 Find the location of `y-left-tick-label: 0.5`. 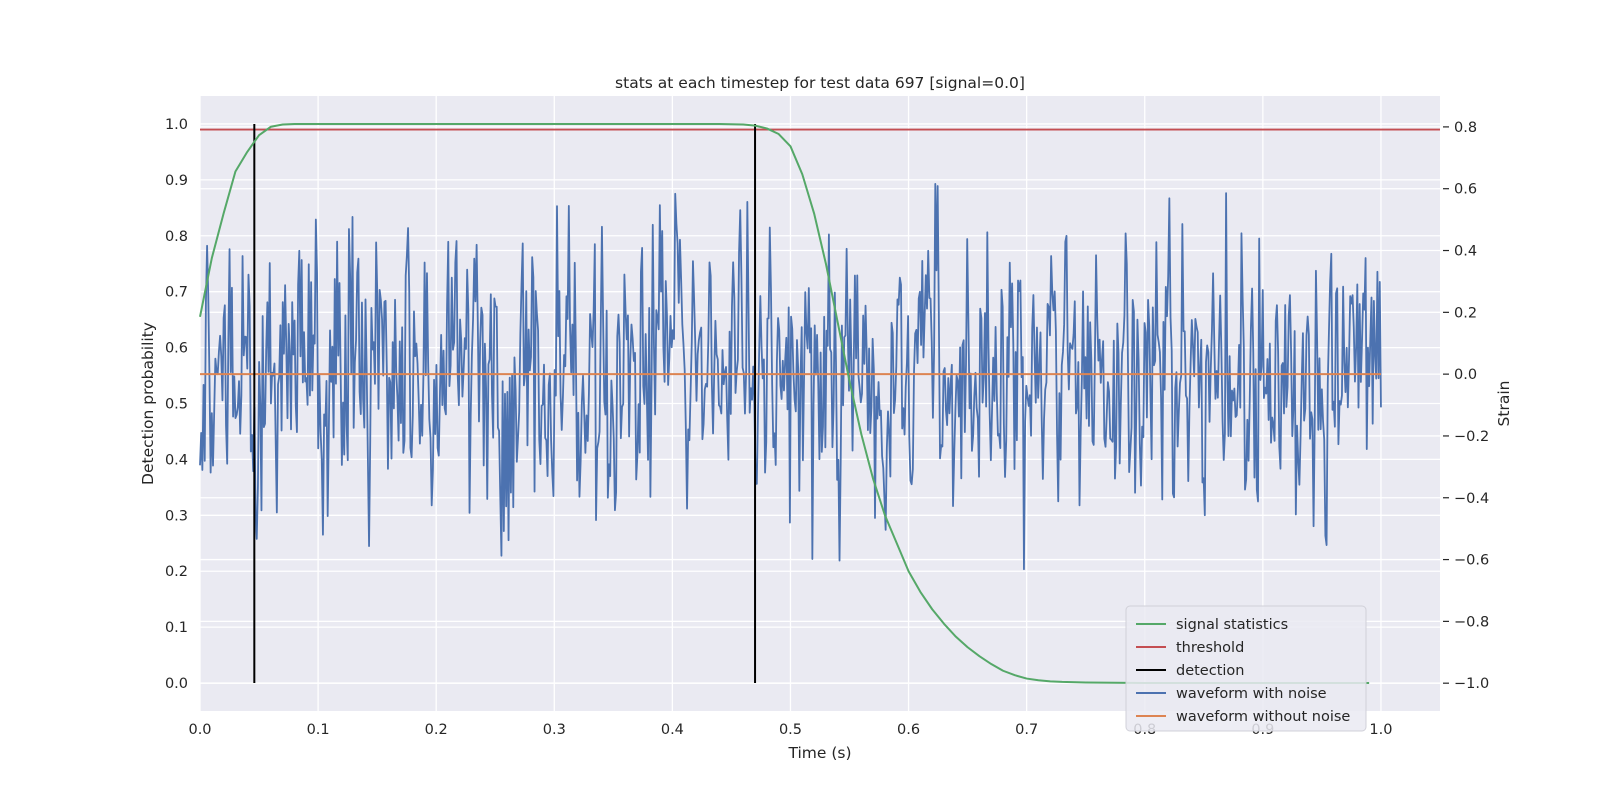

y-left-tick-label: 0.5 is located at coordinates (176, 405).